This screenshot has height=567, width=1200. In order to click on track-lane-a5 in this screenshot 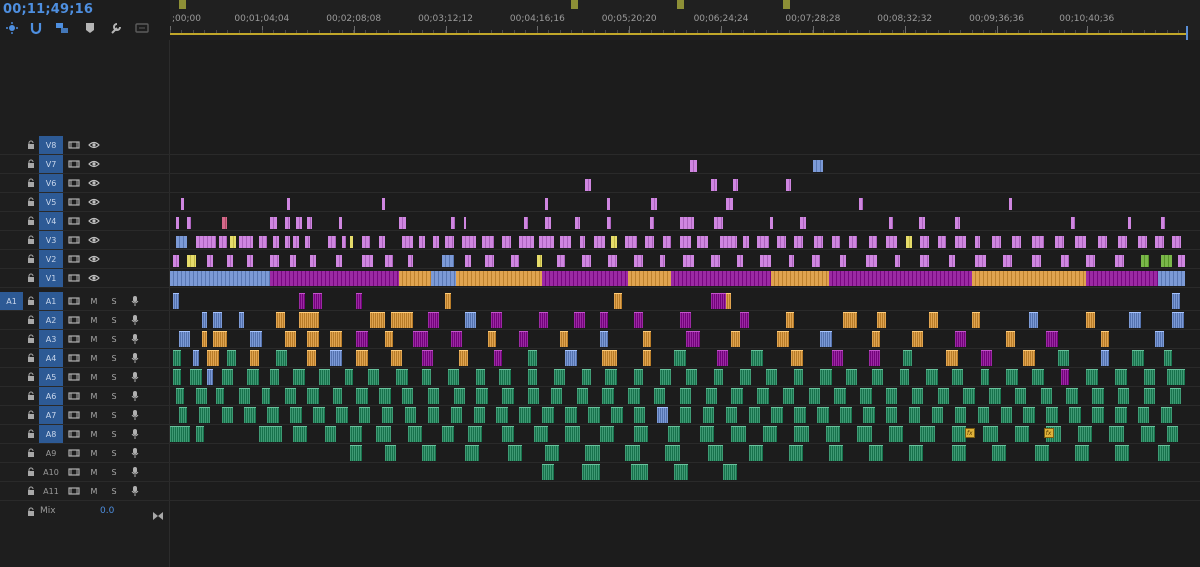, I will do `click(685, 377)`.